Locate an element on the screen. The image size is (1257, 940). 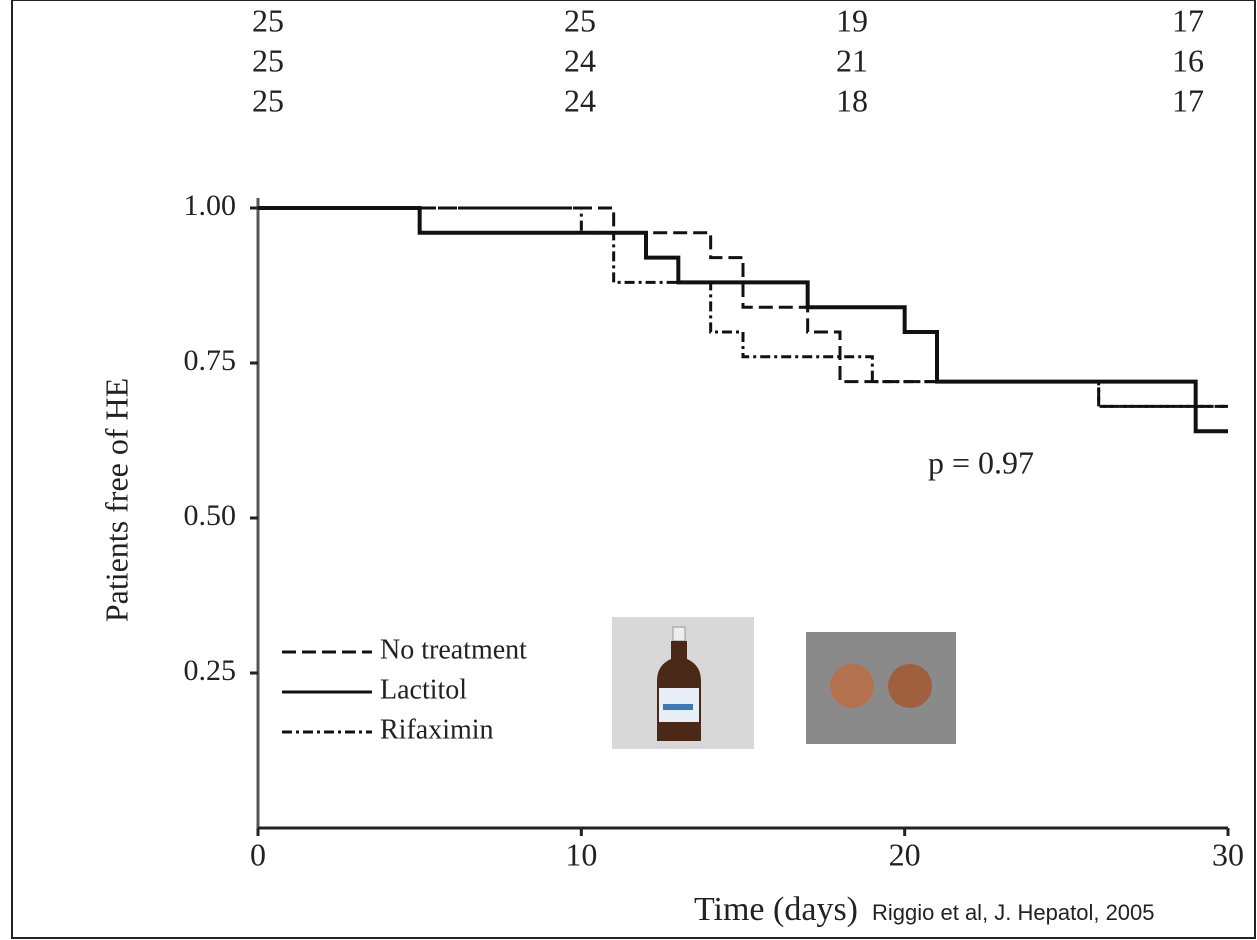
p-value: p = 0.97 is located at coordinates (981, 462).